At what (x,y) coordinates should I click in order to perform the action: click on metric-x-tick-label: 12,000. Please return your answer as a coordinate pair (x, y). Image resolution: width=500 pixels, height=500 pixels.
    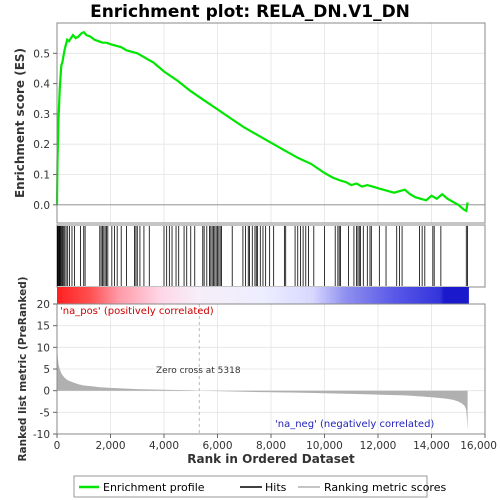
    Looking at the image, I should click on (378, 446).